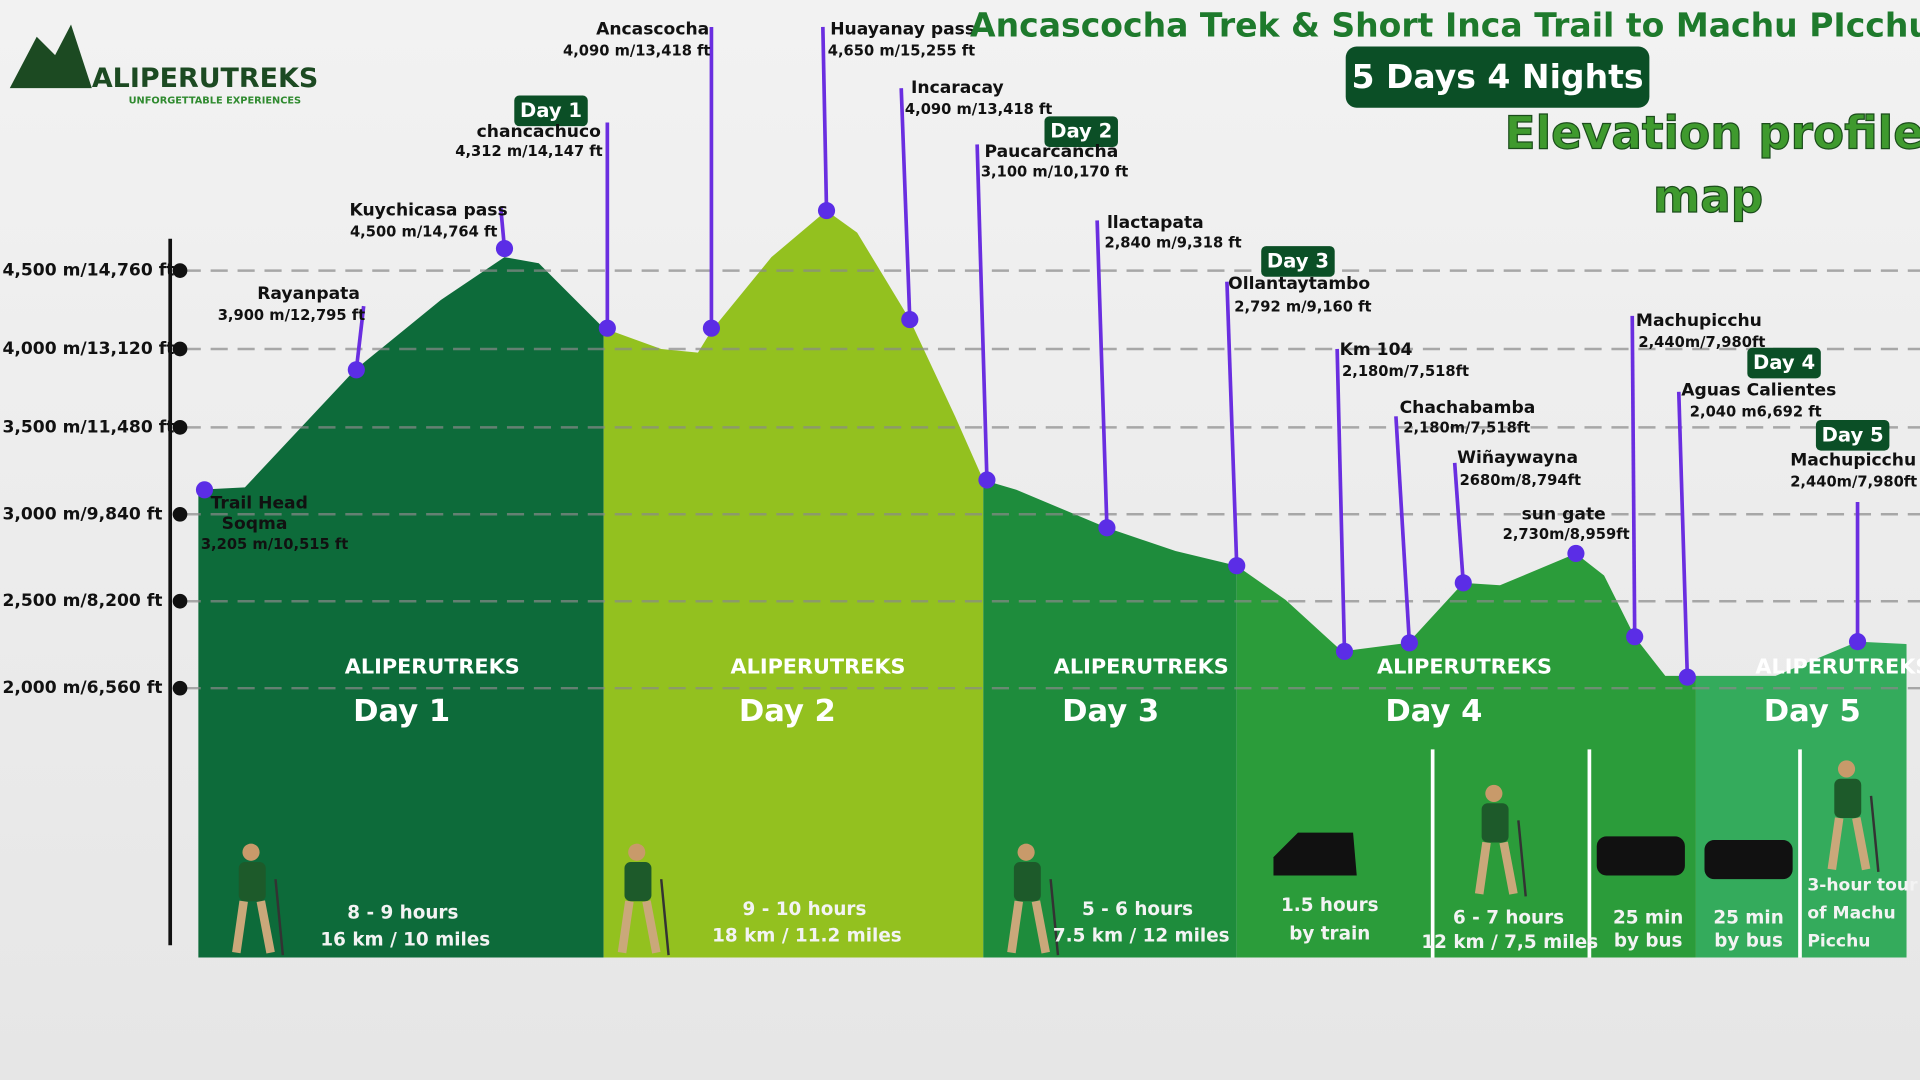 The width and height of the screenshot is (1920, 1080). I want to click on waypoint-label: 4,500 m/14,764 ft, so click(423, 232).